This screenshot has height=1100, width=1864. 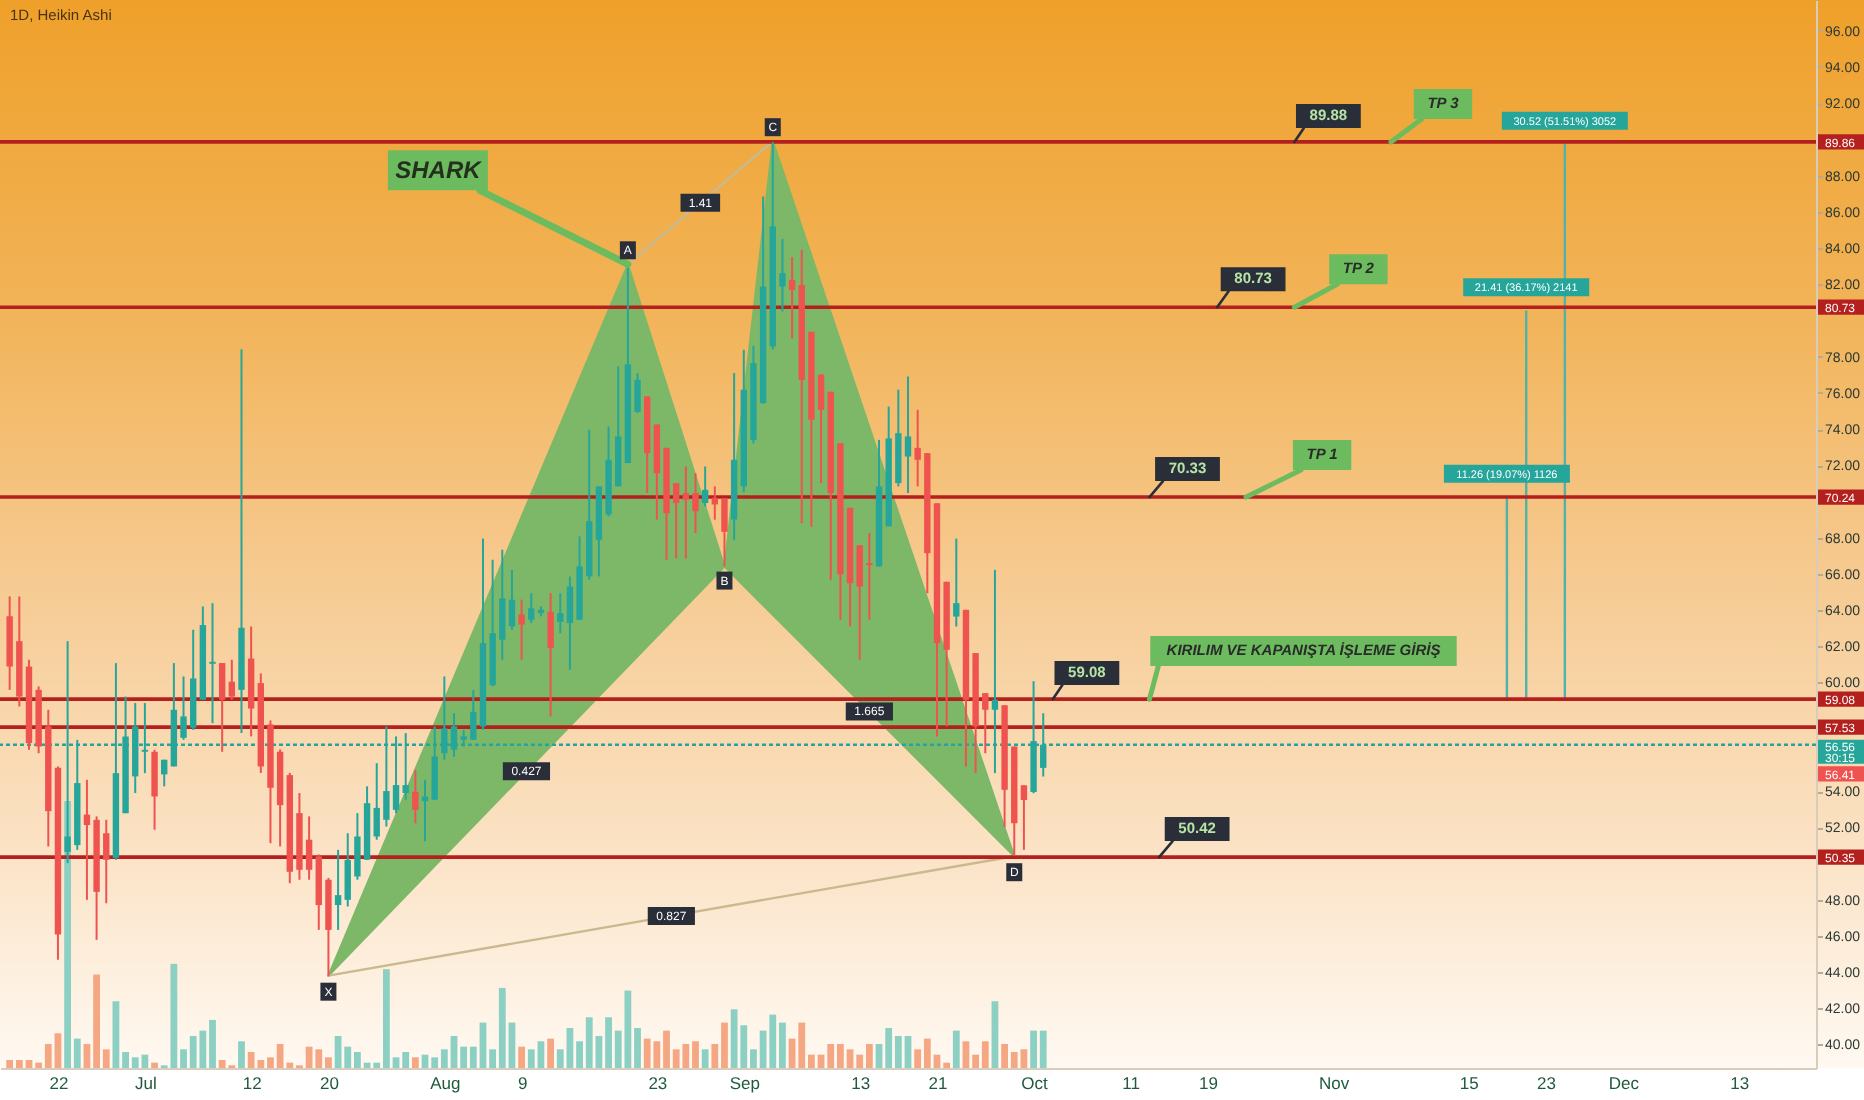 I want to click on x-tick-label: 9, so click(x=522, y=1083).